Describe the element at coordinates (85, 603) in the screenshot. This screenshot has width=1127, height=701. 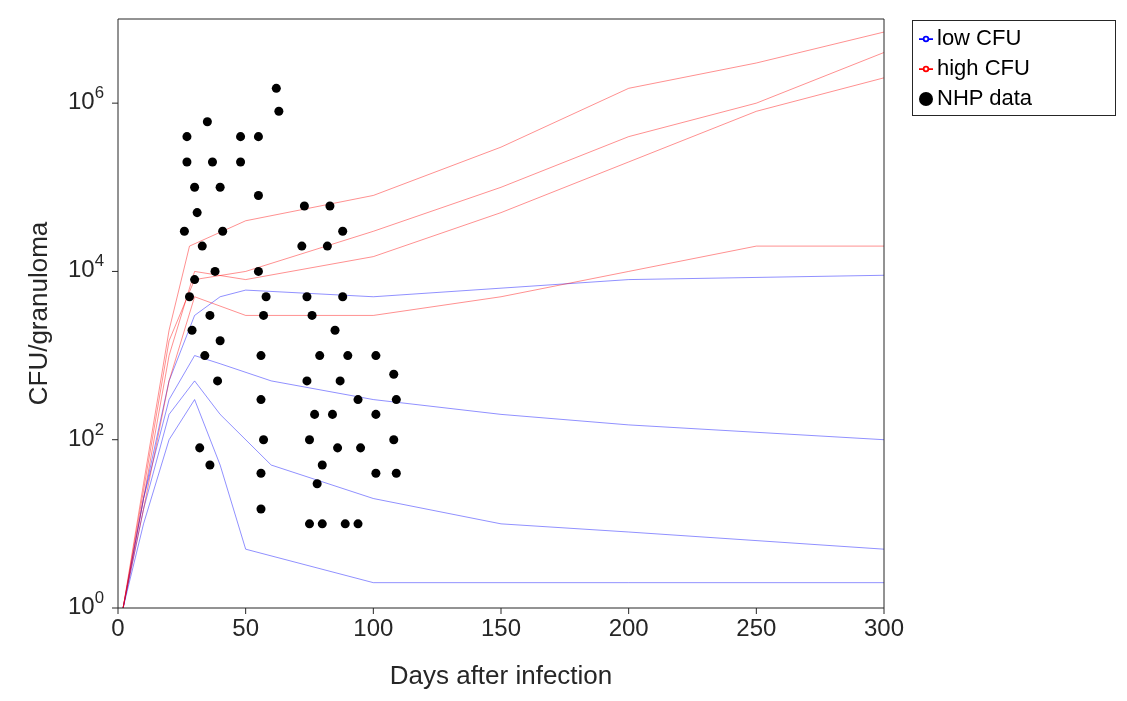
I see `y-tick-label: 10$^{0}$` at that location.